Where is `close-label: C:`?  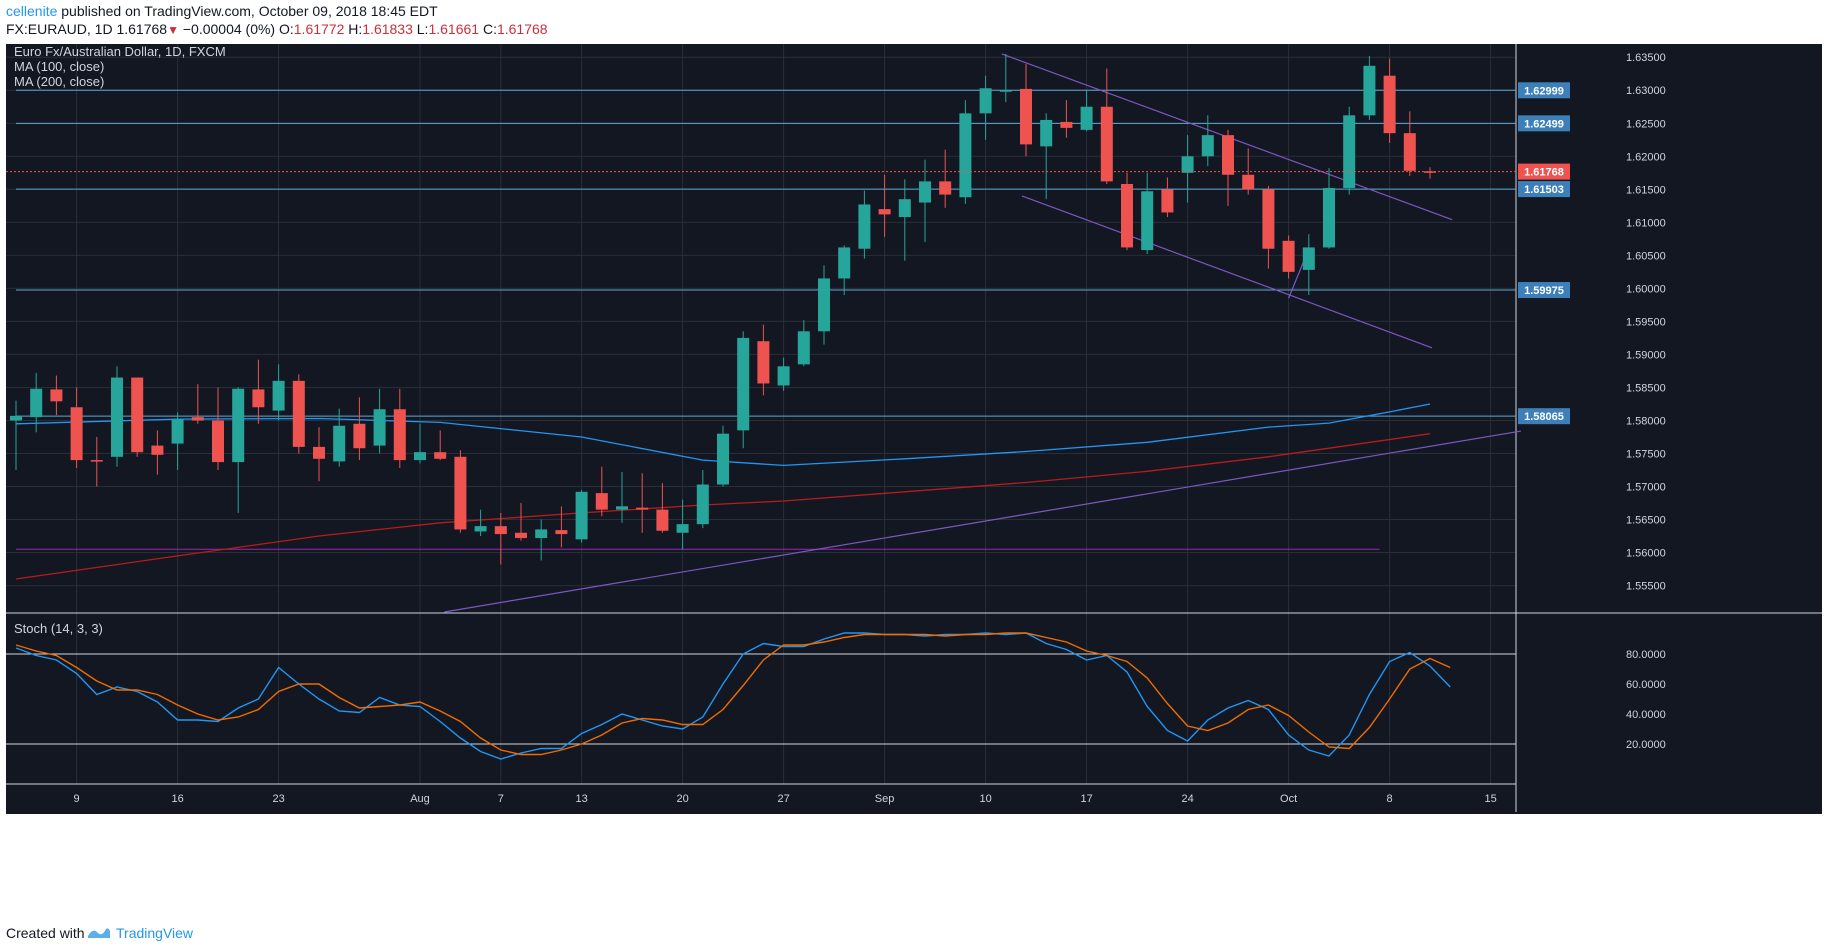 close-label: C: is located at coordinates (489, 29).